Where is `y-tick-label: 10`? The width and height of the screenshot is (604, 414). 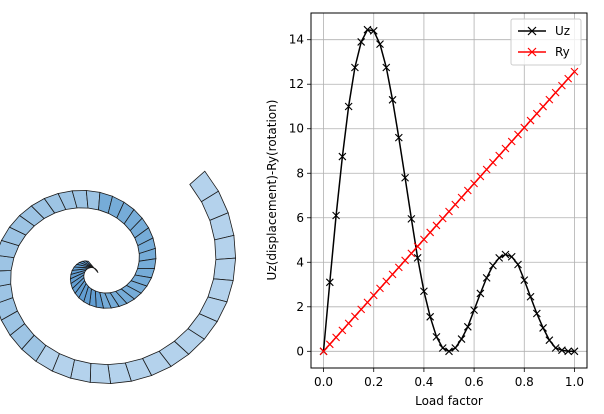
y-tick-label: 10 is located at coordinates (296, 129).